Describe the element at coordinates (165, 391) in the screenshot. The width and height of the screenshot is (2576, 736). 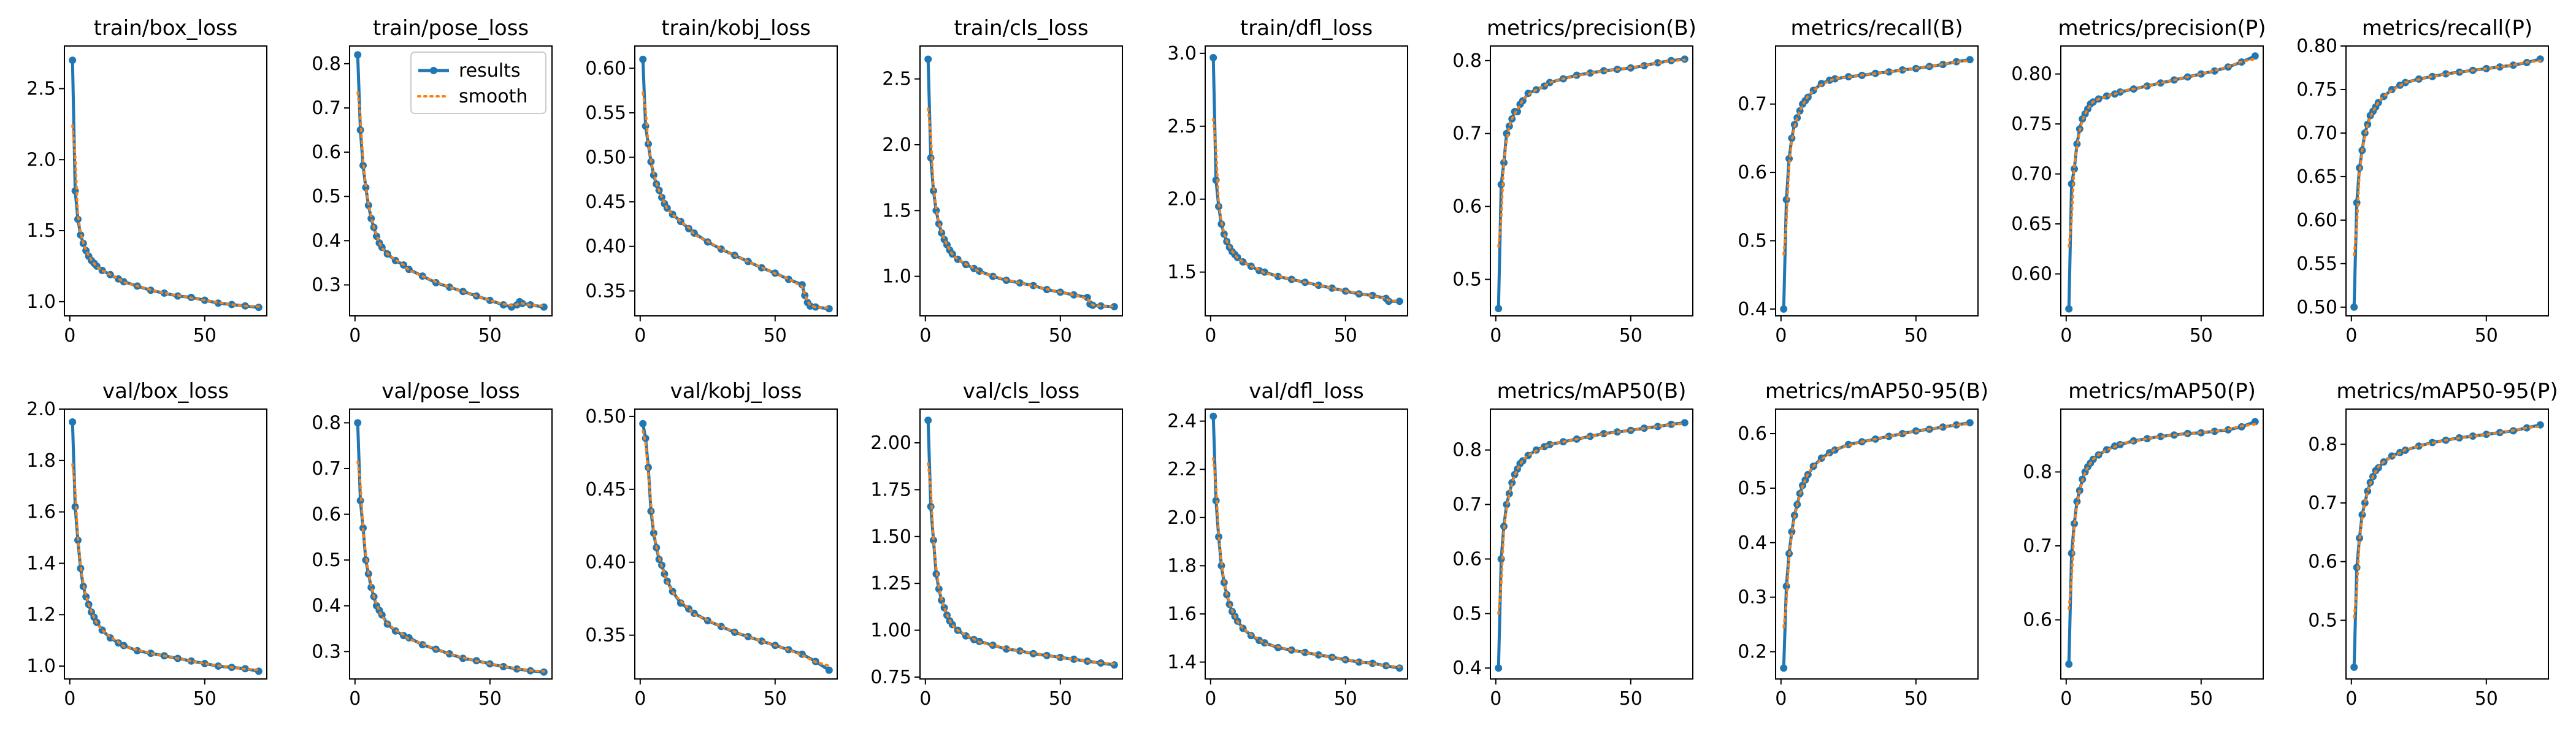
I see `panel-title: val/box_loss` at that location.